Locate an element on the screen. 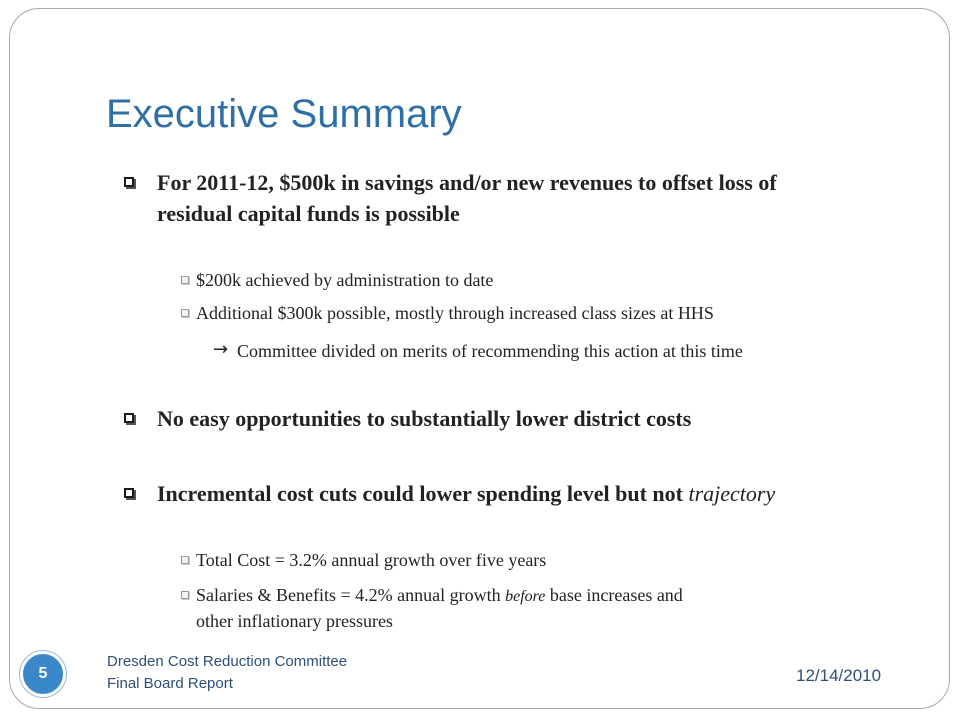 This screenshot has width=960, height=720. bullet-3-sub-2-italic: before is located at coordinates (525, 596).